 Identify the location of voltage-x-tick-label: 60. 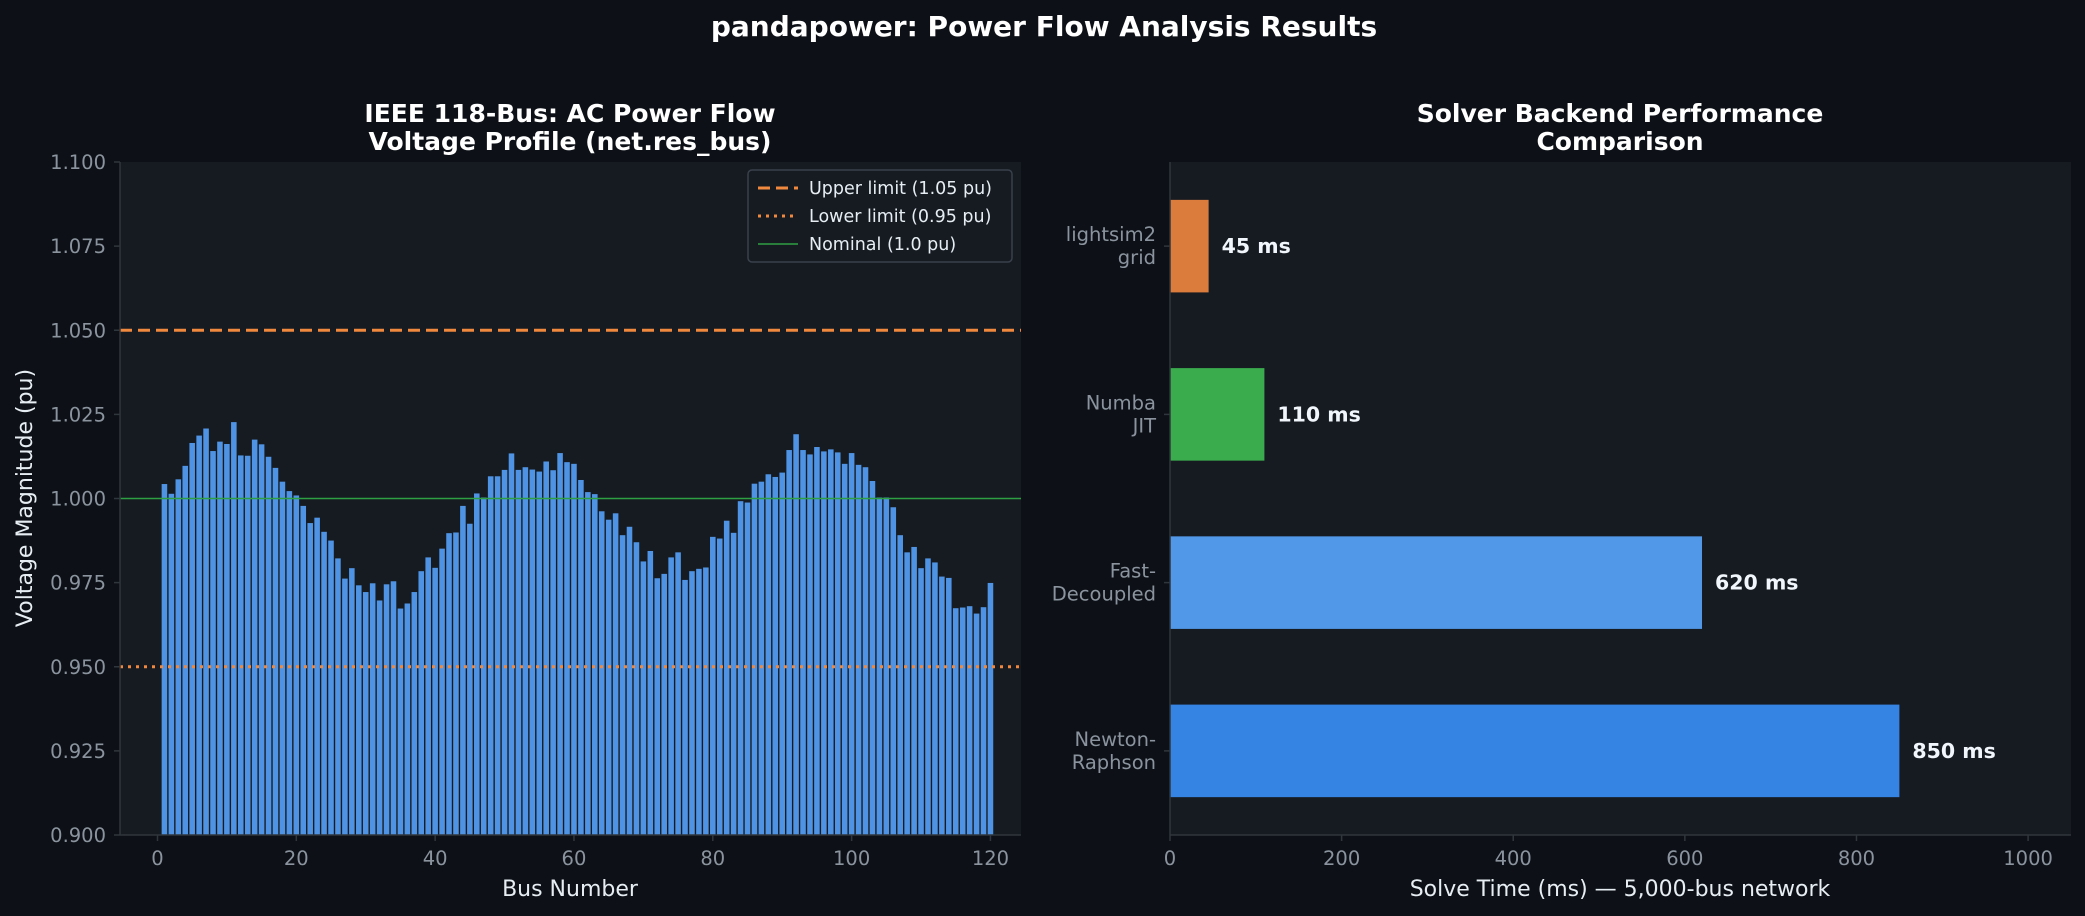
(574, 858).